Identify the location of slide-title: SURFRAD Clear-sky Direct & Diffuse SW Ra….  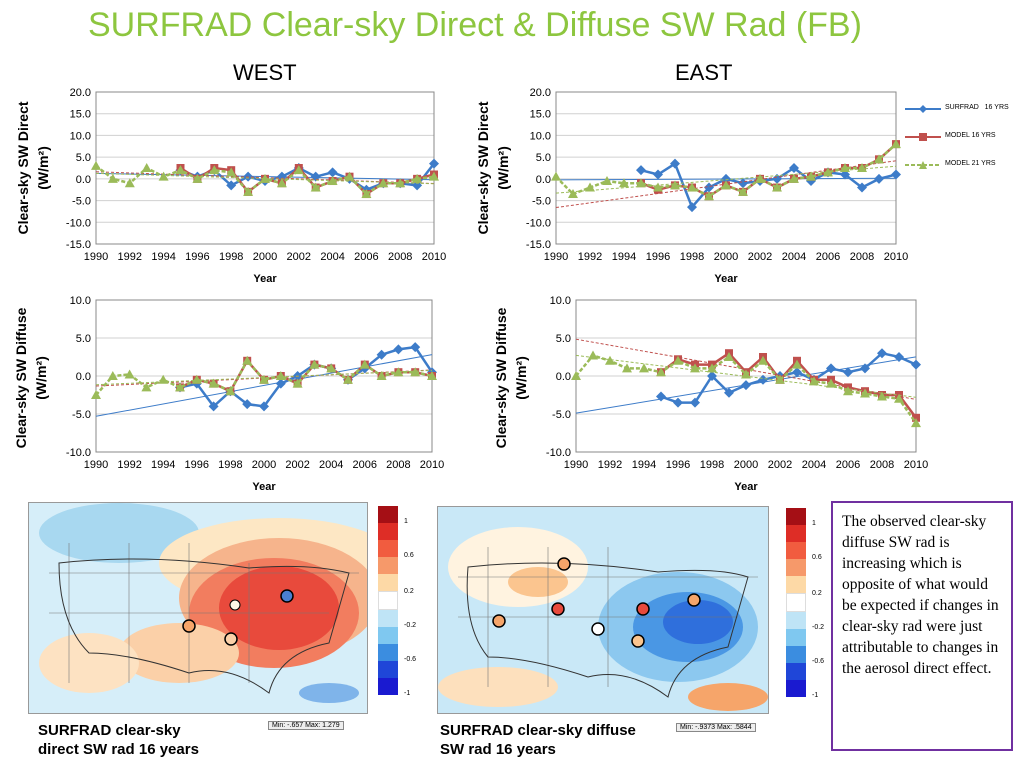
(475, 25).